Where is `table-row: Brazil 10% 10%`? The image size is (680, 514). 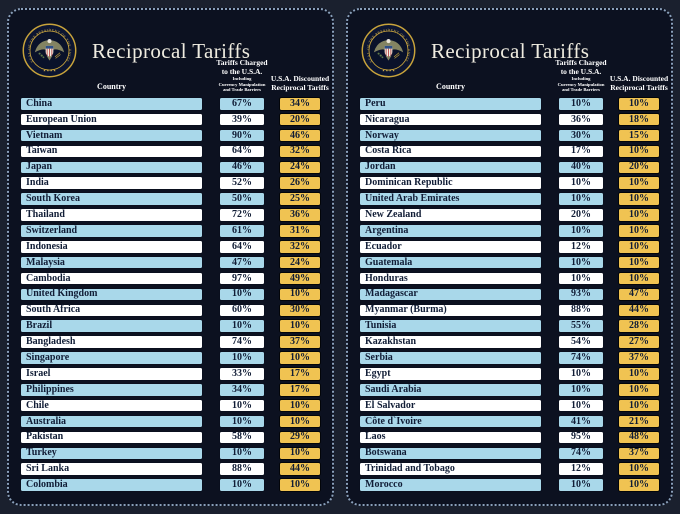 table-row: Brazil 10% 10% is located at coordinates (170, 326).